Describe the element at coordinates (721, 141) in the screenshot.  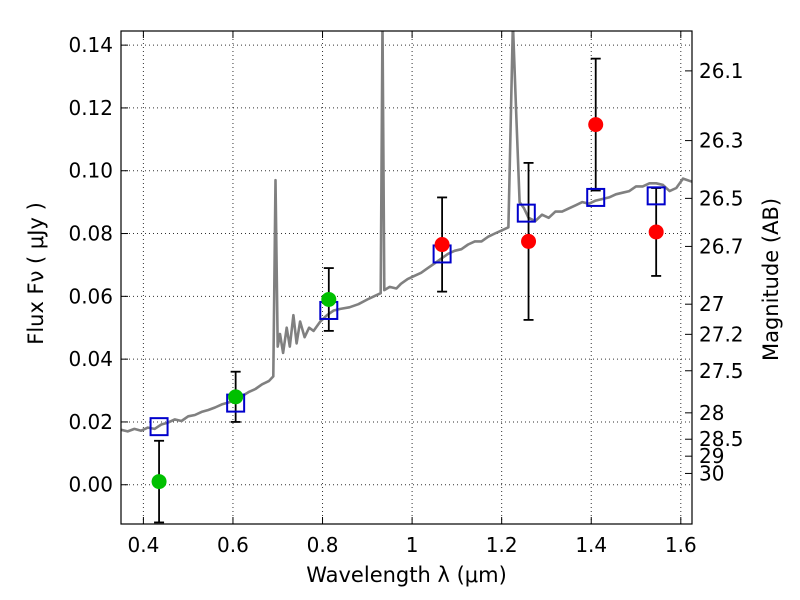
I see `magnitude-tick-label: 26.3` at that location.